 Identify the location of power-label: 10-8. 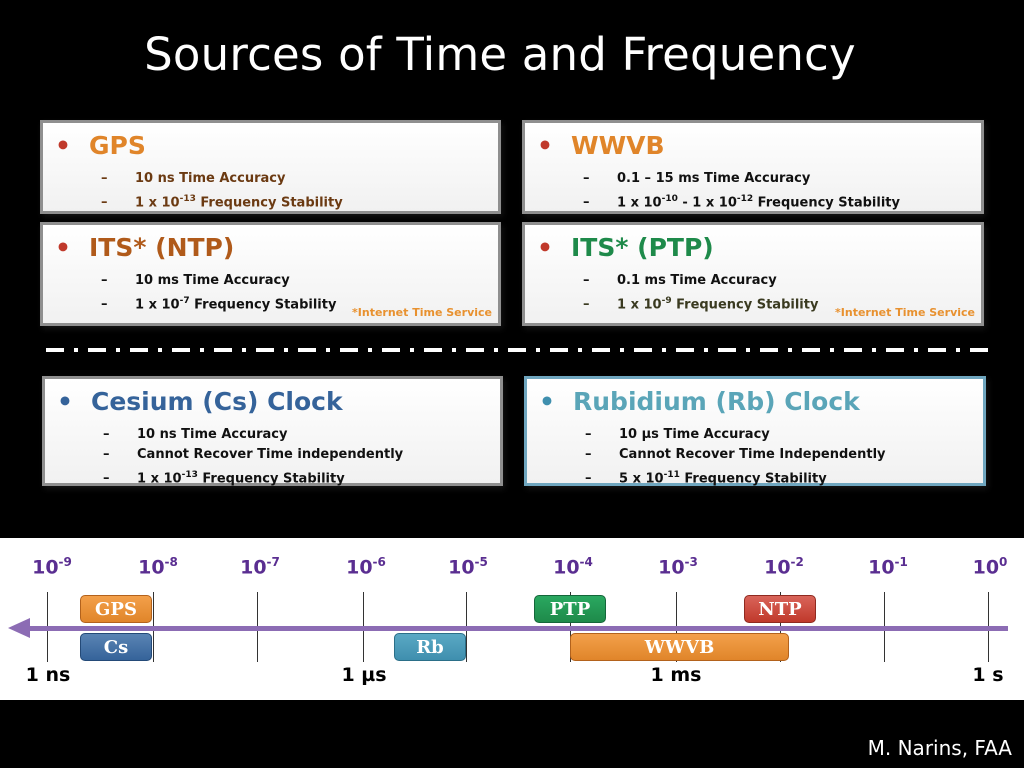
(158, 567).